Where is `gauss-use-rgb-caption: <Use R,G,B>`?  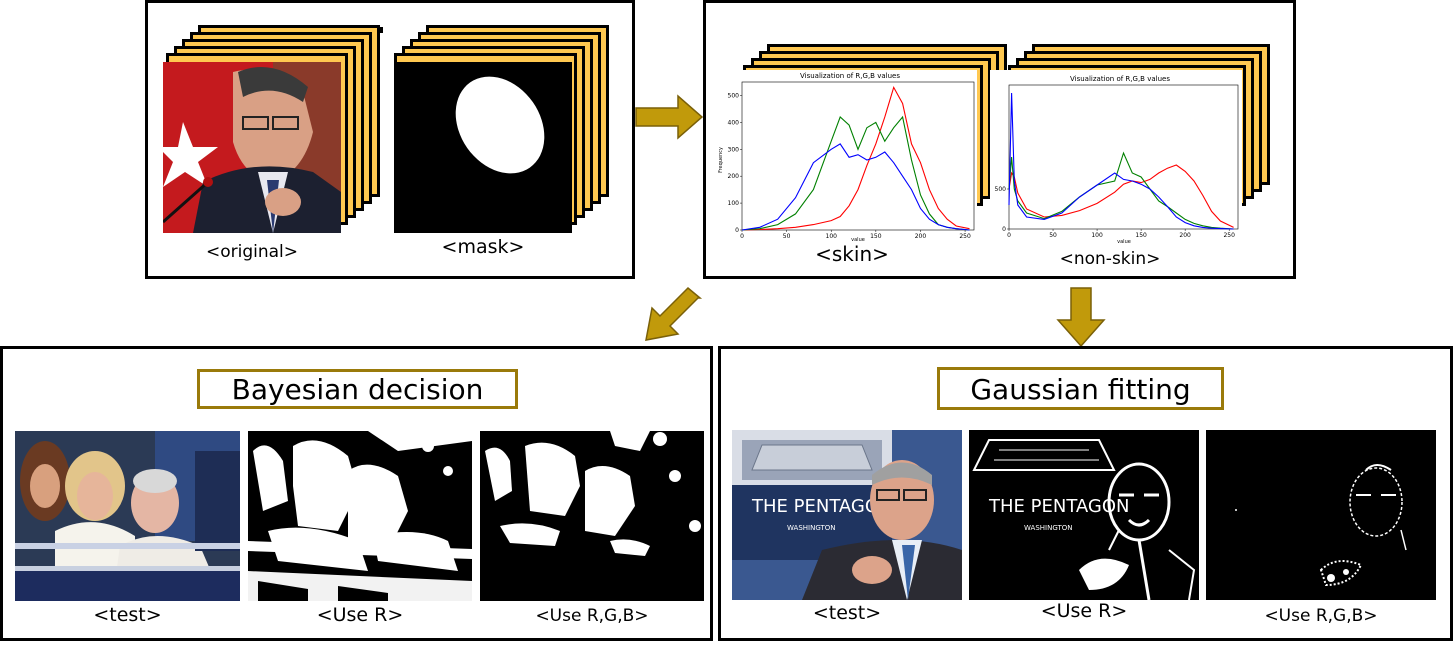 gauss-use-rgb-caption: <Use R,G,B> is located at coordinates (1321, 616).